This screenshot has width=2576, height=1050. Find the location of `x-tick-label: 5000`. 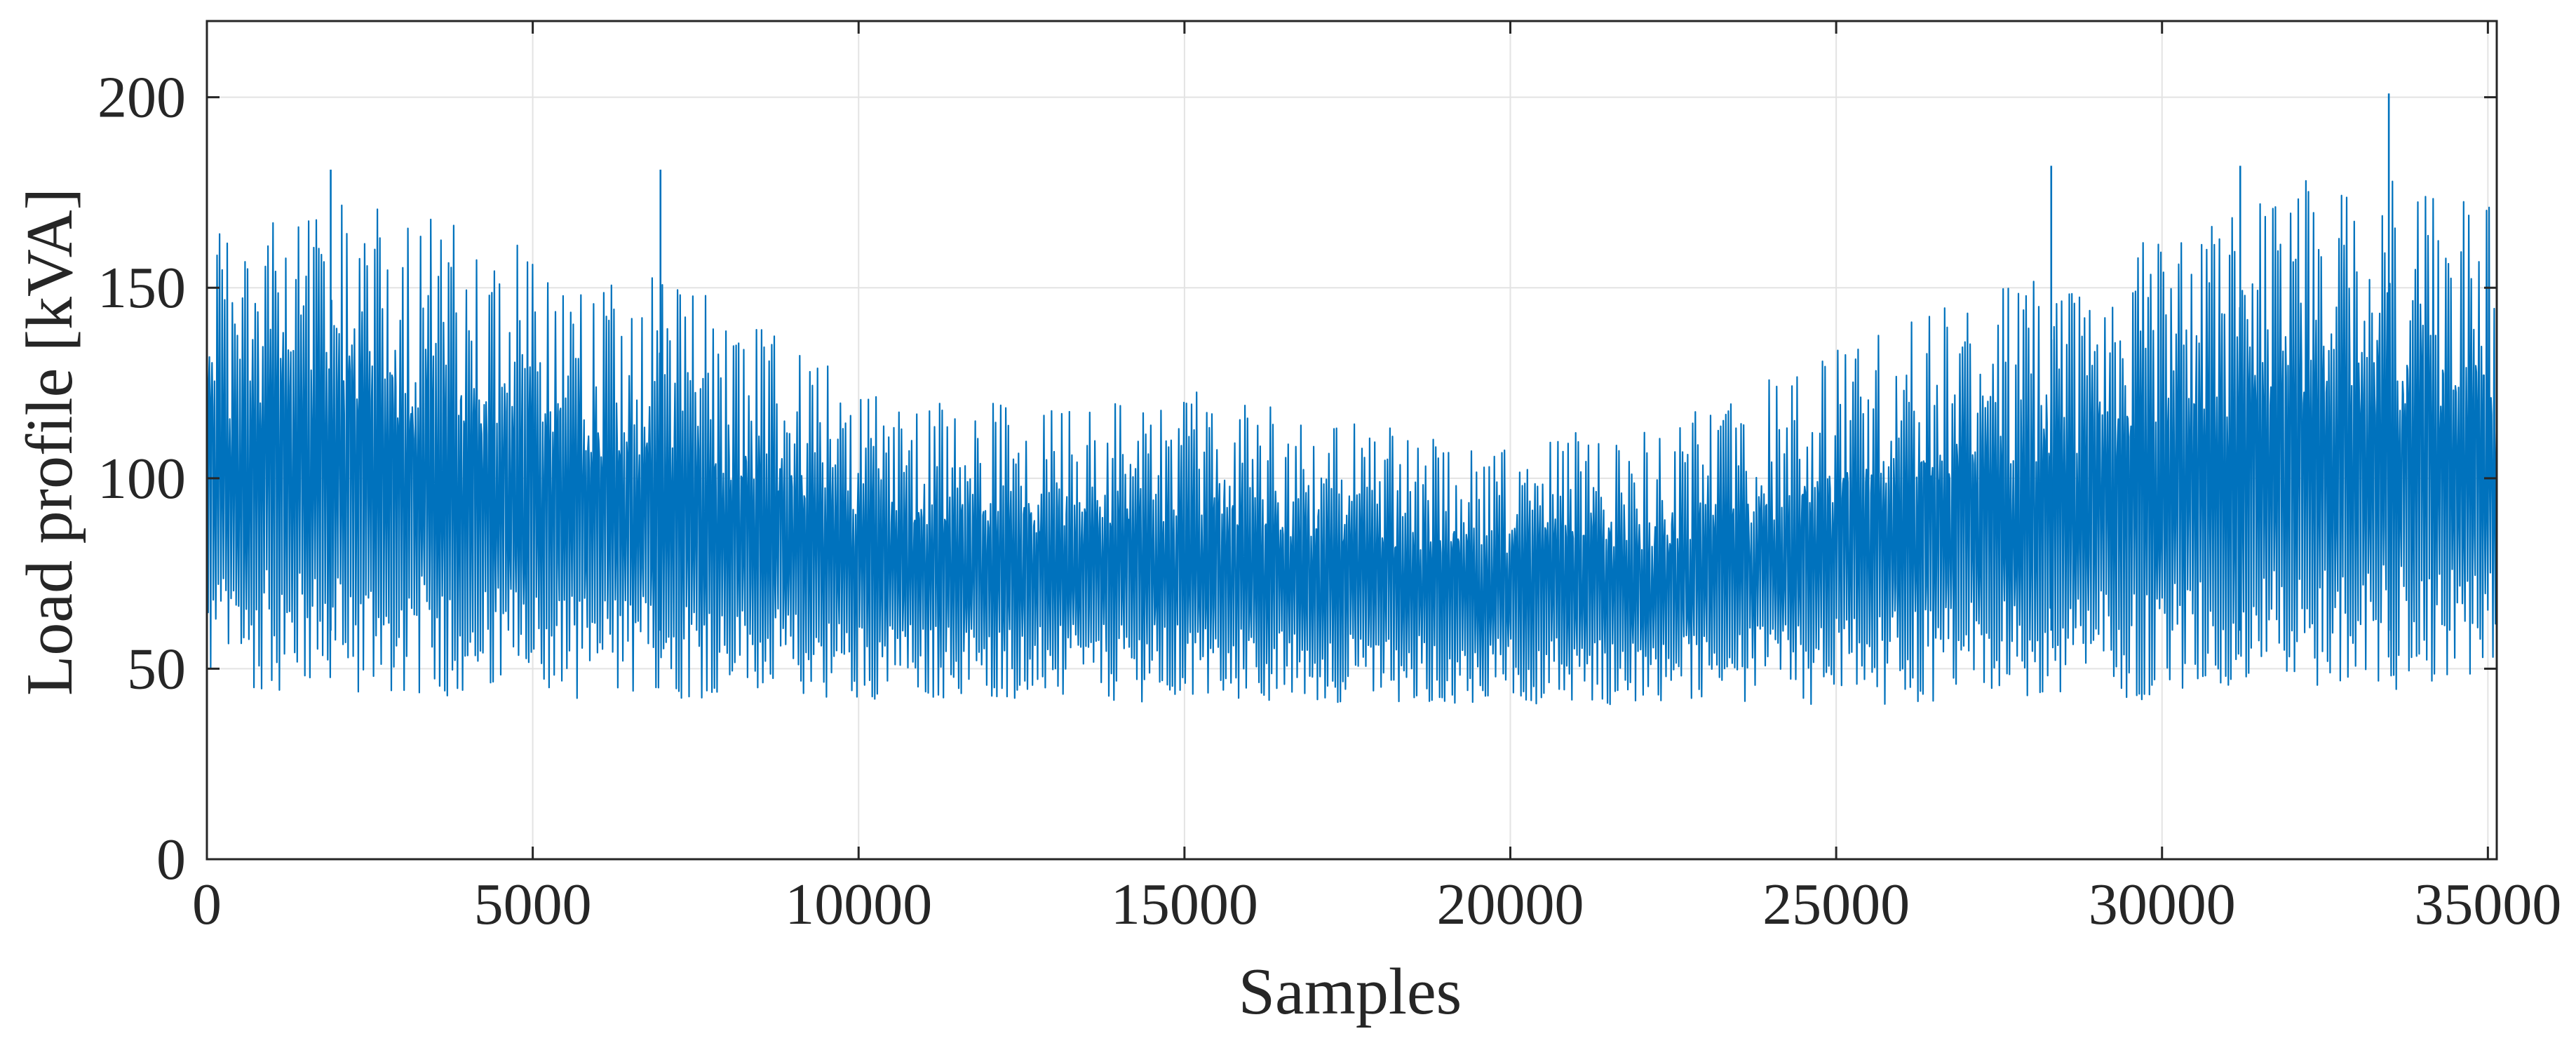

x-tick-label: 5000 is located at coordinates (533, 904).